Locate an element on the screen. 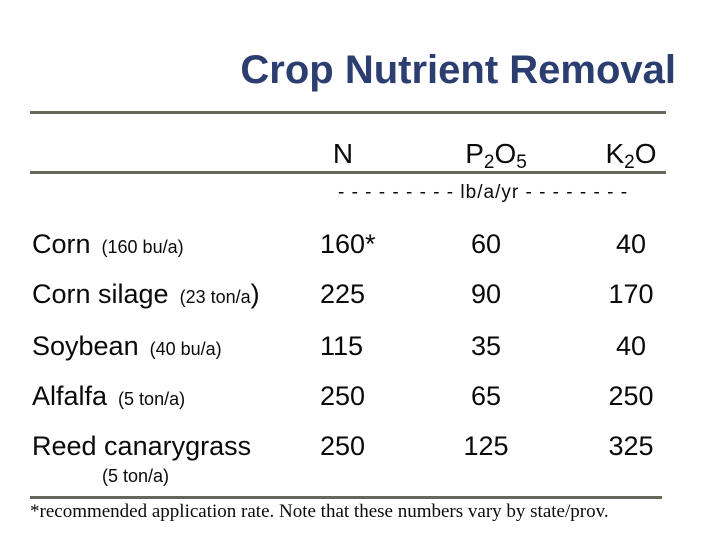 The height and width of the screenshot is (540, 720). column-header-p2o5: P2O5 is located at coordinates (496, 156).